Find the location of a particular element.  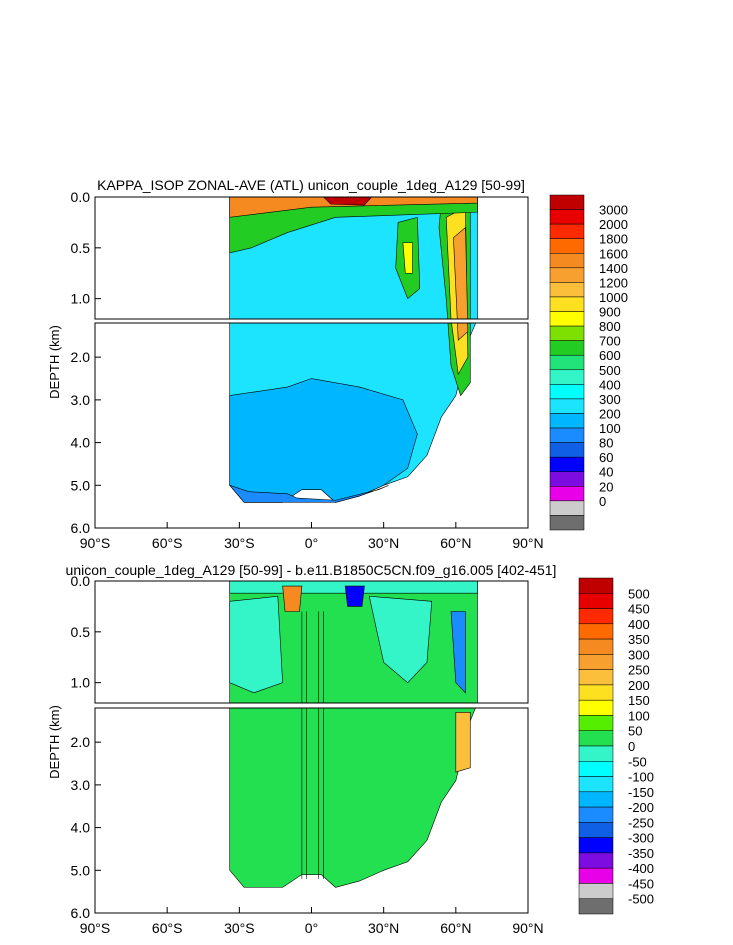

y-tick-label: 5.0 is located at coordinates (81, 485).